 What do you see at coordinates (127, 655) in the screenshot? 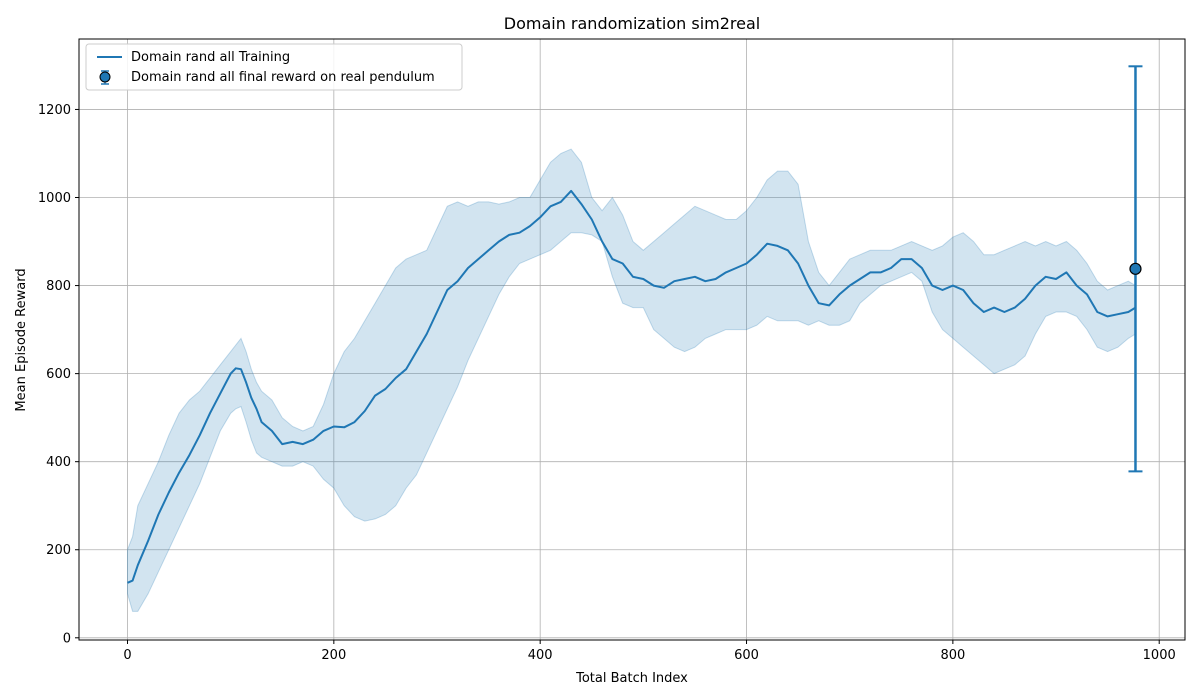
I see `x-tick-label: 0` at bounding box center [127, 655].